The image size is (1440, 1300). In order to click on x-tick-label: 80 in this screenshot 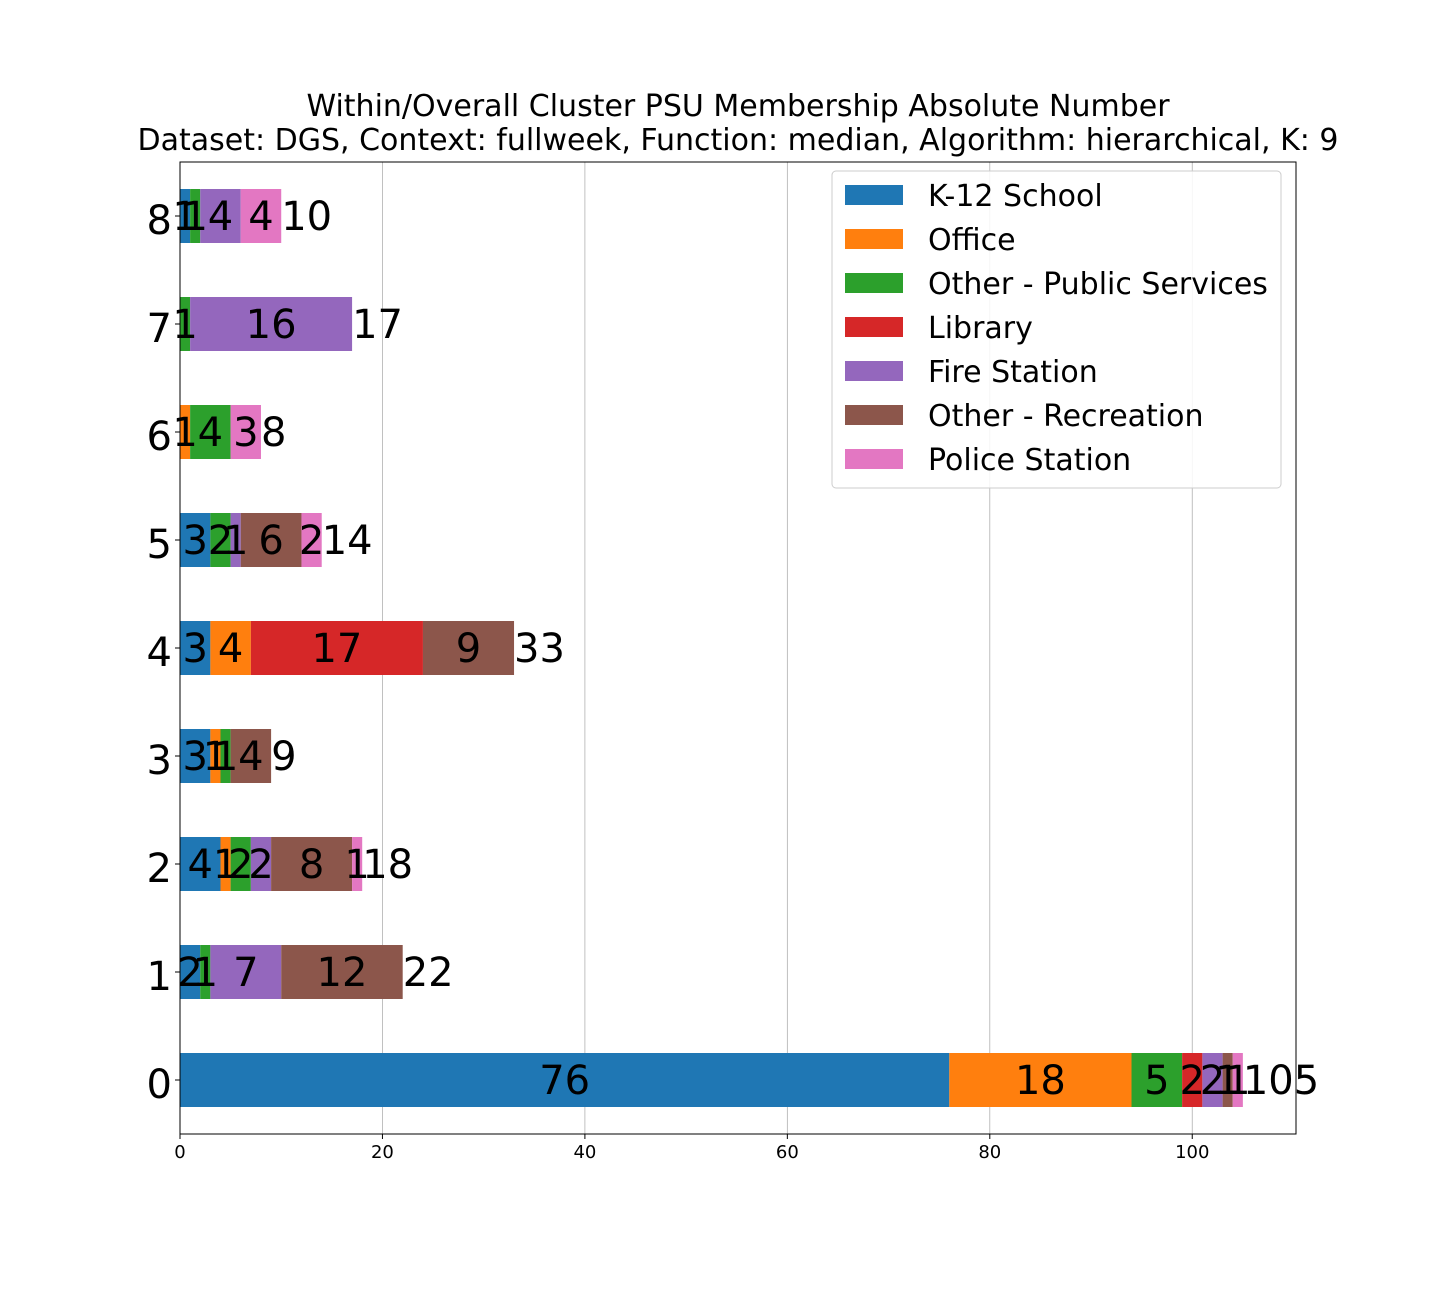, I will do `click(989, 1152)`.